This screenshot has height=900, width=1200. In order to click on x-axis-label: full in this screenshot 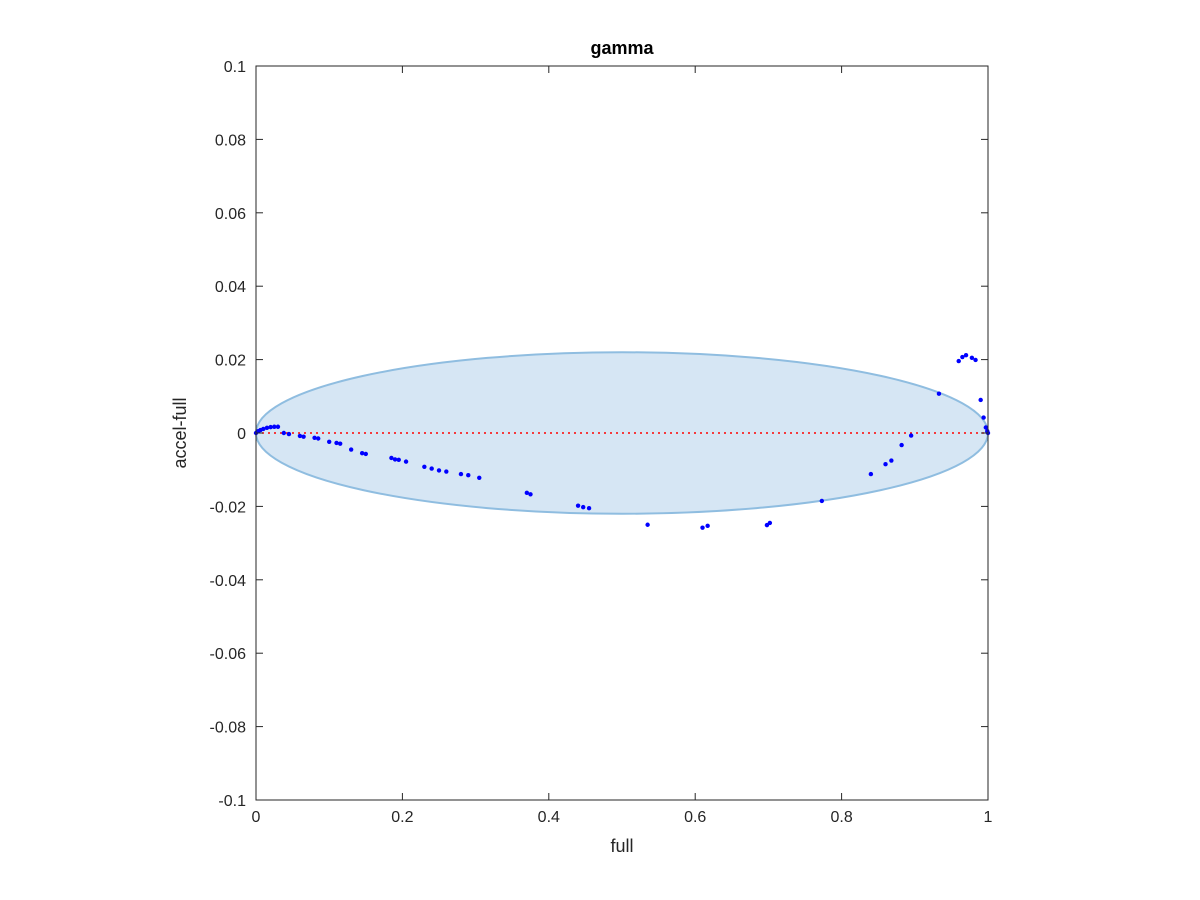, I will do `click(621, 846)`.